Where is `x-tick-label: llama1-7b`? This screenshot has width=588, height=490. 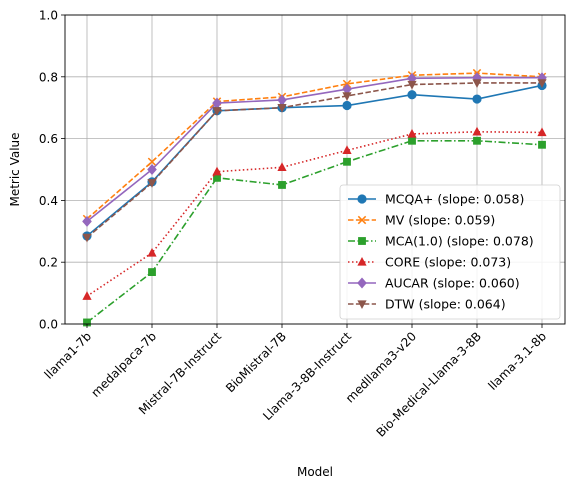 x-tick-label: llama1-7b is located at coordinates (68, 355).